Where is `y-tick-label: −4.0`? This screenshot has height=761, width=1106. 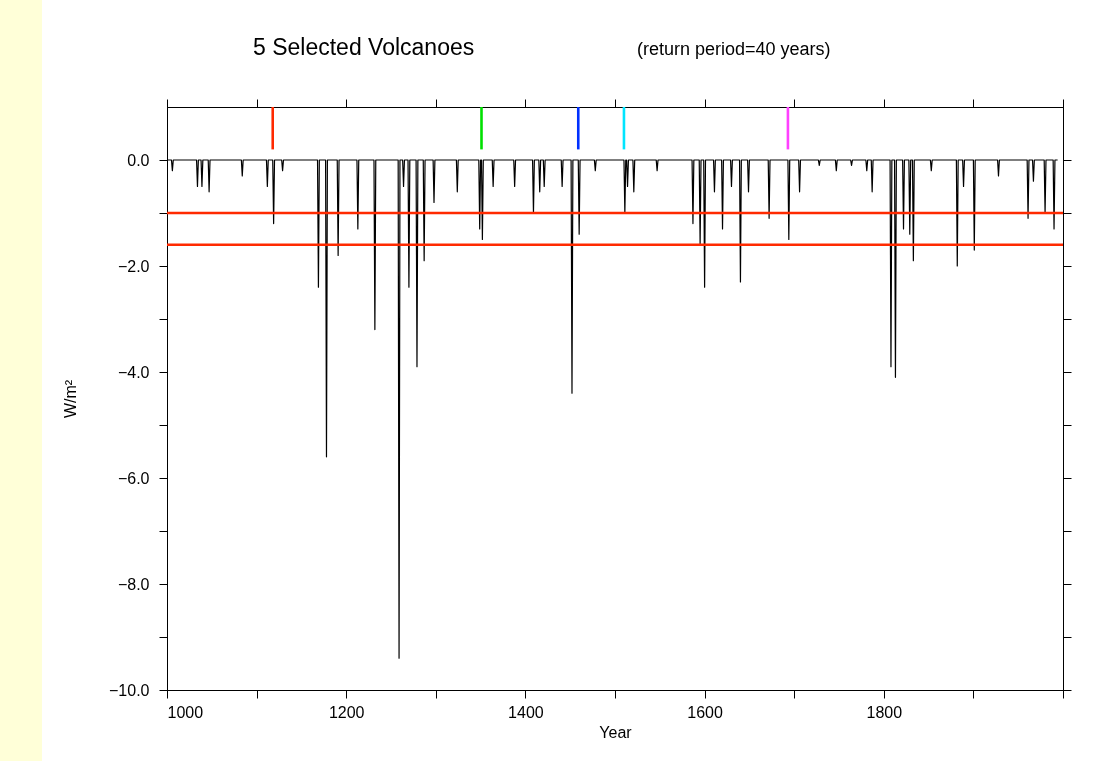
y-tick-label: −4.0 is located at coordinates (133, 372).